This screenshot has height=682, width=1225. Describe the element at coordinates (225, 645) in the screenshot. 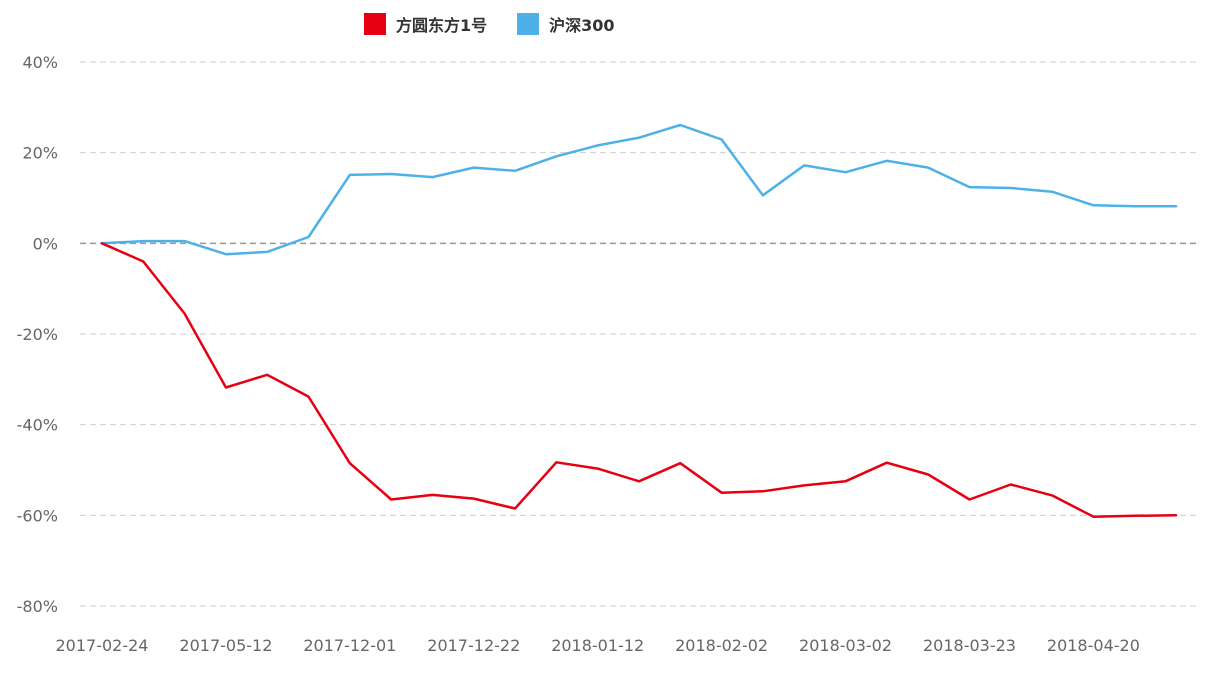

I see `x-tick-label: 2017-05-12` at that location.